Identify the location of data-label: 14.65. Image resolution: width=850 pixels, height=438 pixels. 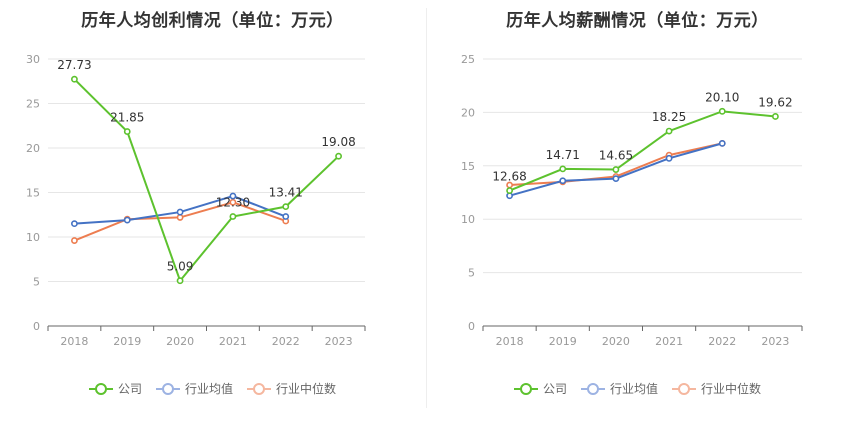
(616, 156).